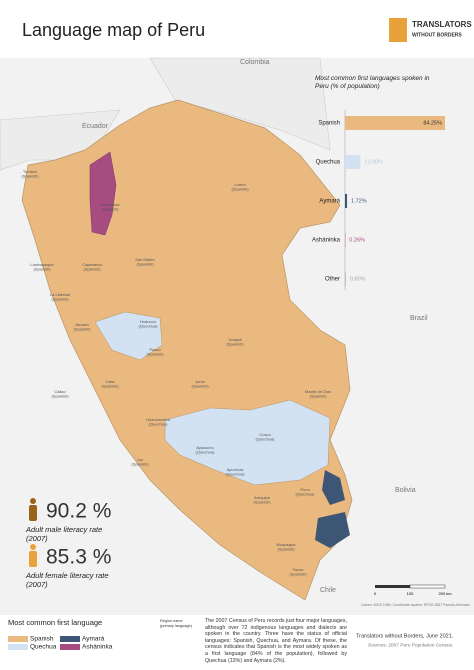 The height and width of the screenshot is (670, 474). What do you see at coordinates (305, 489) in the screenshot?
I see `region-name: Puno` at bounding box center [305, 489].